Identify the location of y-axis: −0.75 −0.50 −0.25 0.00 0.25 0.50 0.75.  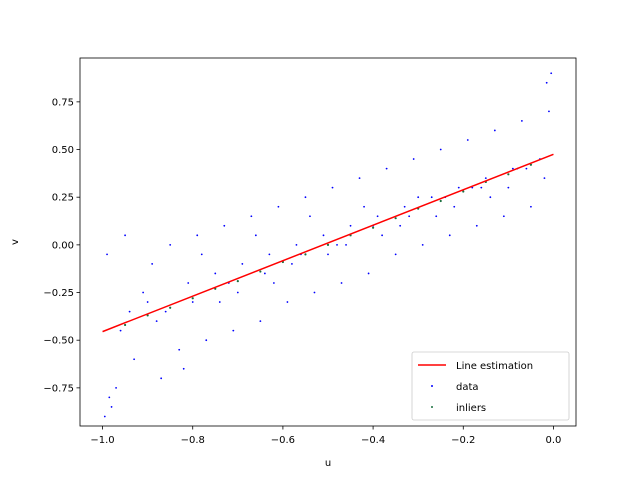
(61, 245).